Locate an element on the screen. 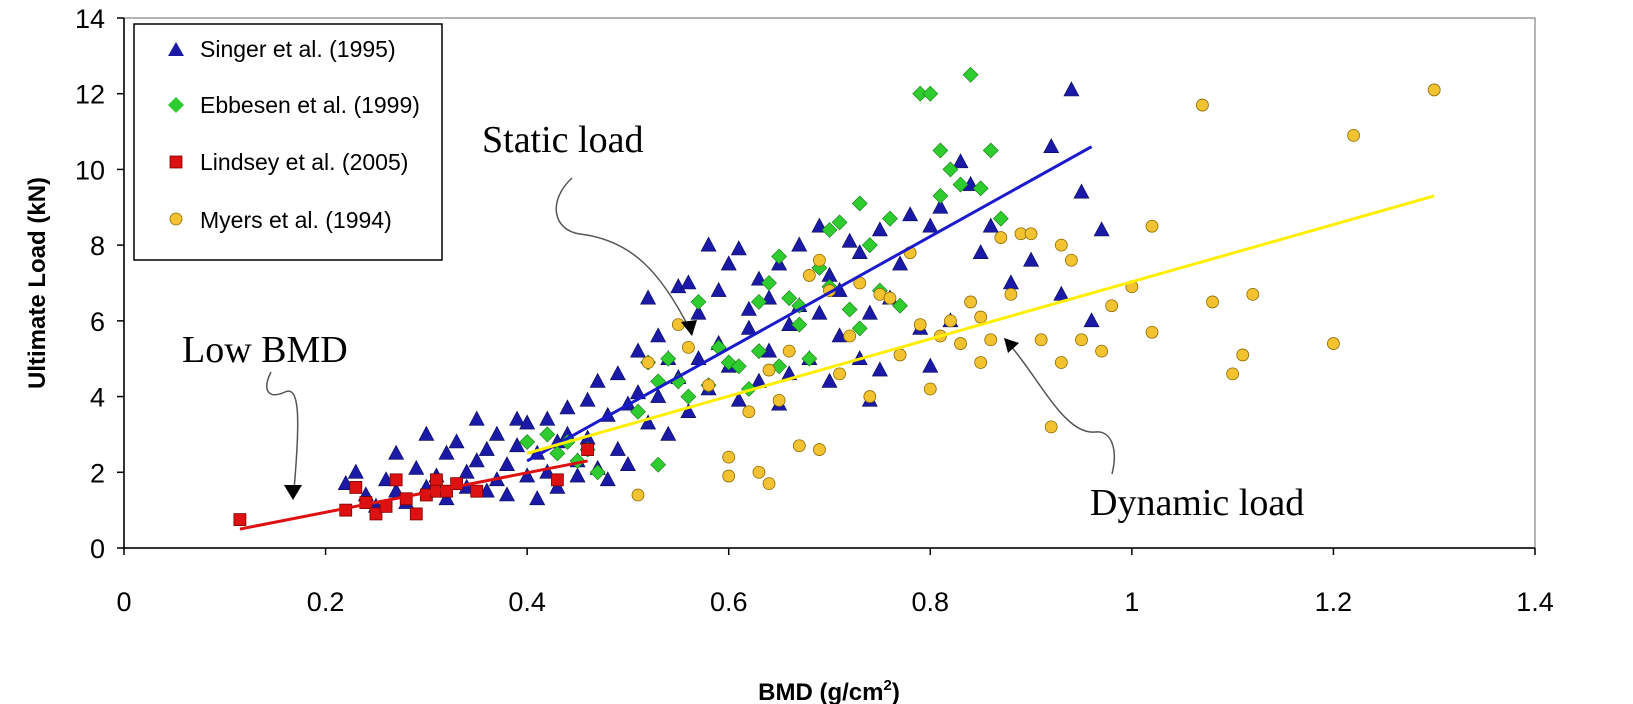 The height and width of the screenshot is (704, 1633). x-tick-label: 0.8 is located at coordinates (931, 602).